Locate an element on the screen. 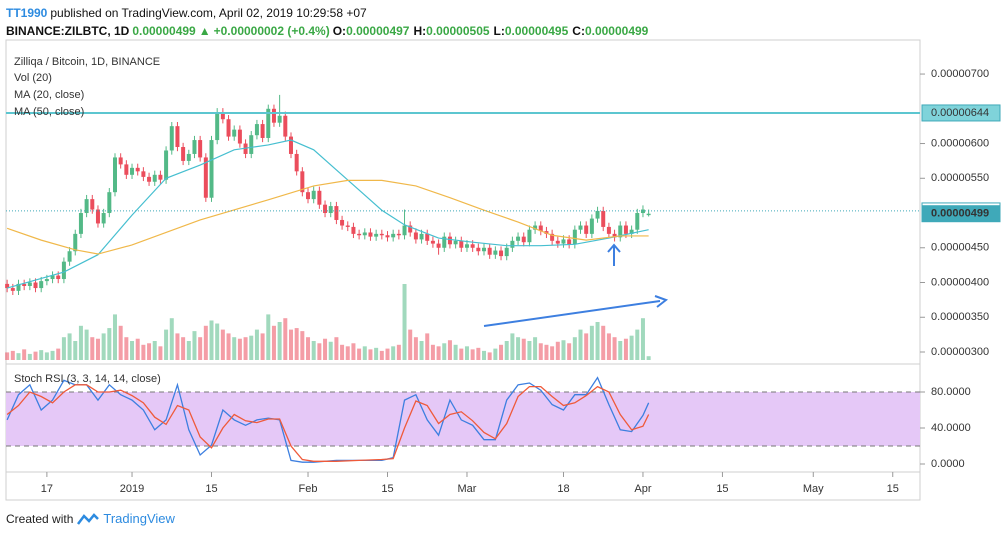  y-tick-label: 0.00000600 is located at coordinates (960, 143).